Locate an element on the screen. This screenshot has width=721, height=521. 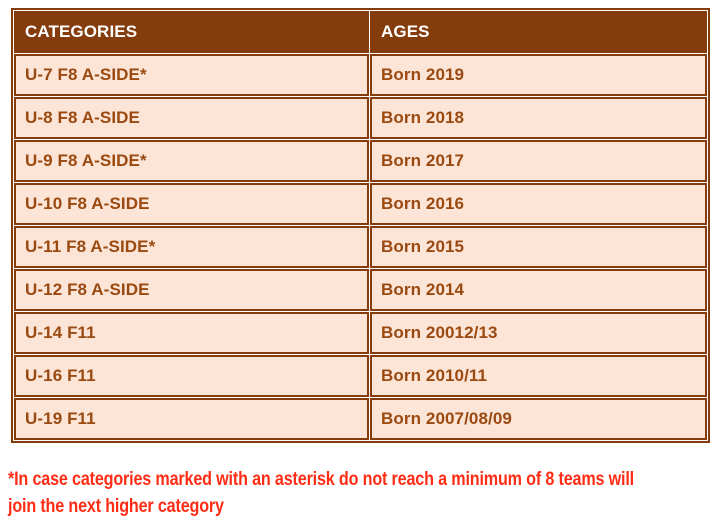
category-cell: U-12 F8 A-SIDE is located at coordinates (191, 290).